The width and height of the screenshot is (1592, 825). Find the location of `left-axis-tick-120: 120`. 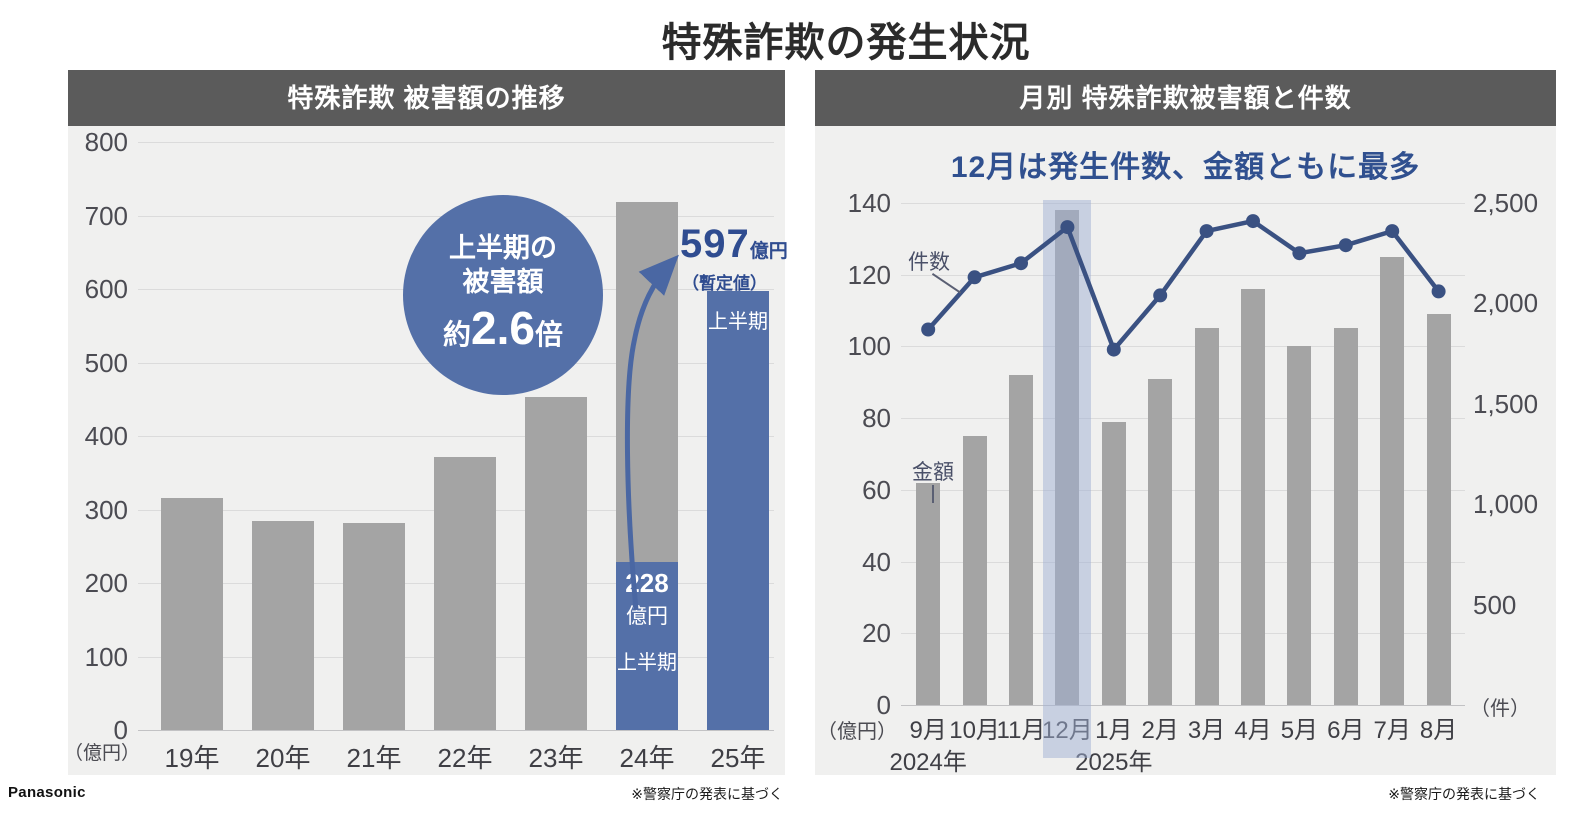

left-axis-tick-120: 120 is located at coordinates (869, 274).